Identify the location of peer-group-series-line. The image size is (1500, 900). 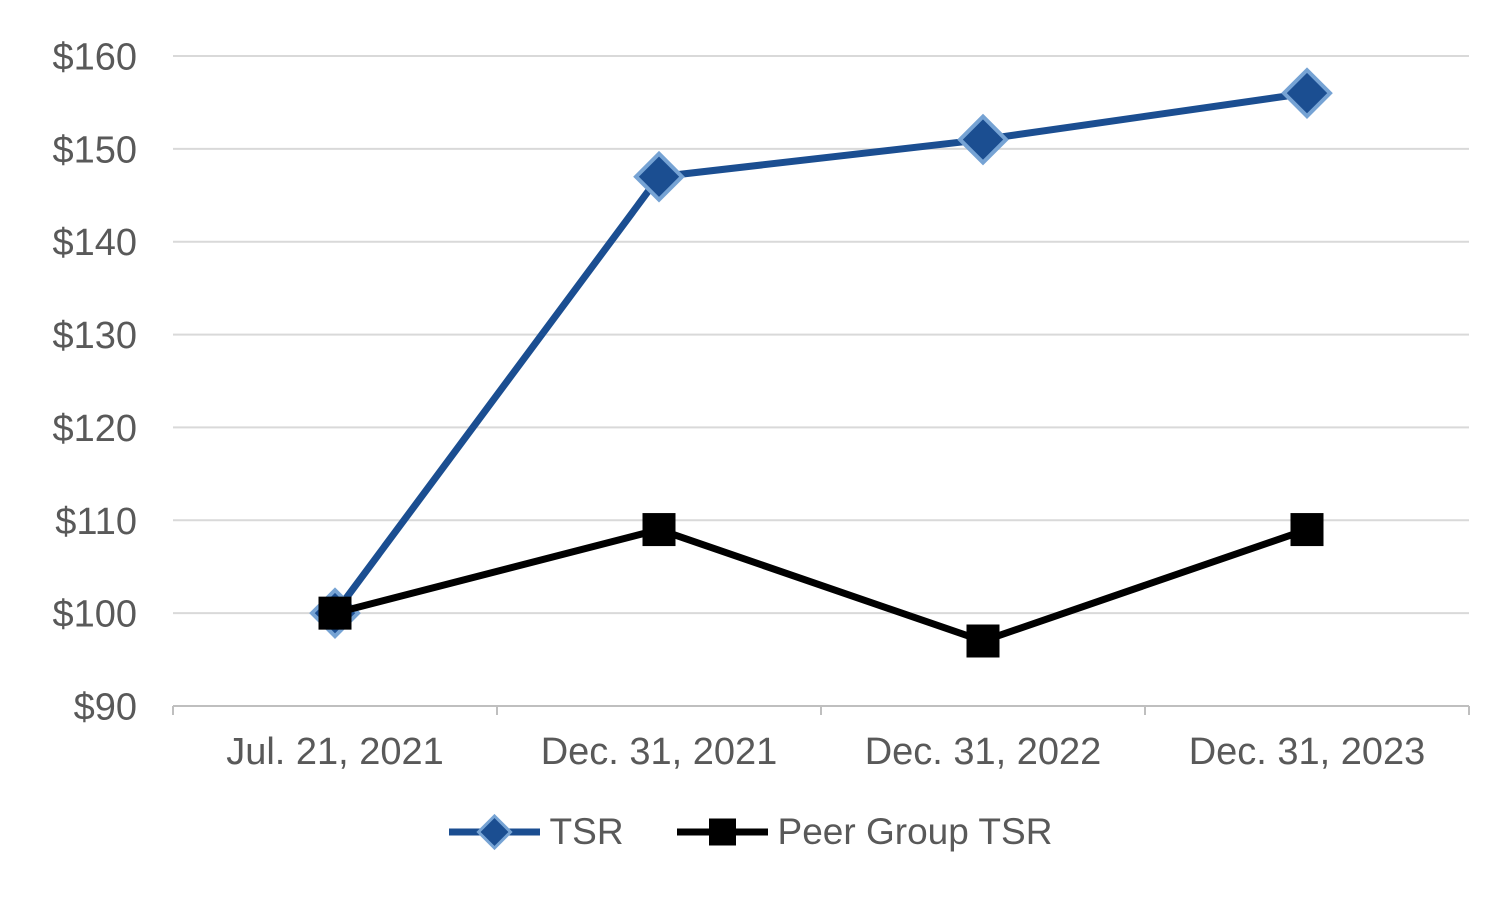
(821, 585).